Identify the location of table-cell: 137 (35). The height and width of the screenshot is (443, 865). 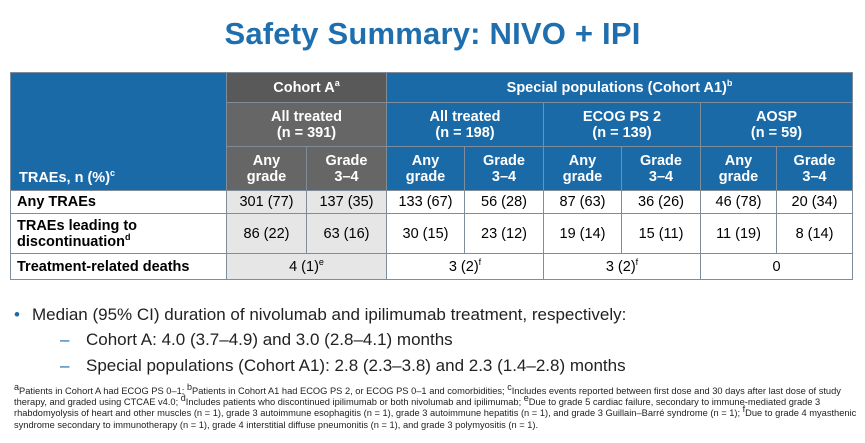
(346, 202).